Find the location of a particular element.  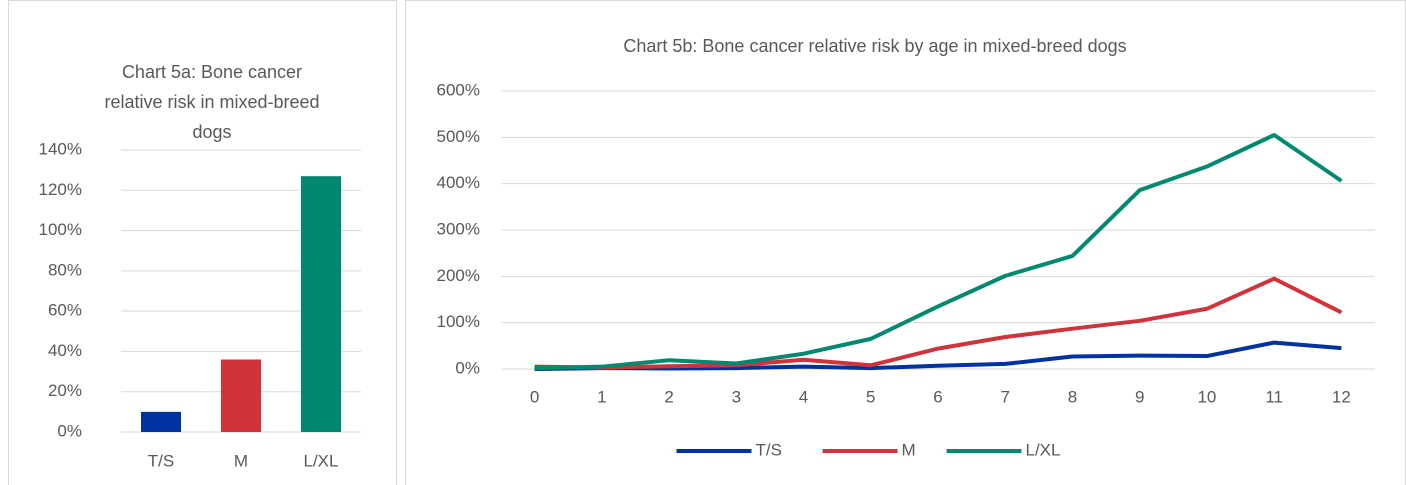

y-tick-label: 140% is located at coordinates (60, 148).